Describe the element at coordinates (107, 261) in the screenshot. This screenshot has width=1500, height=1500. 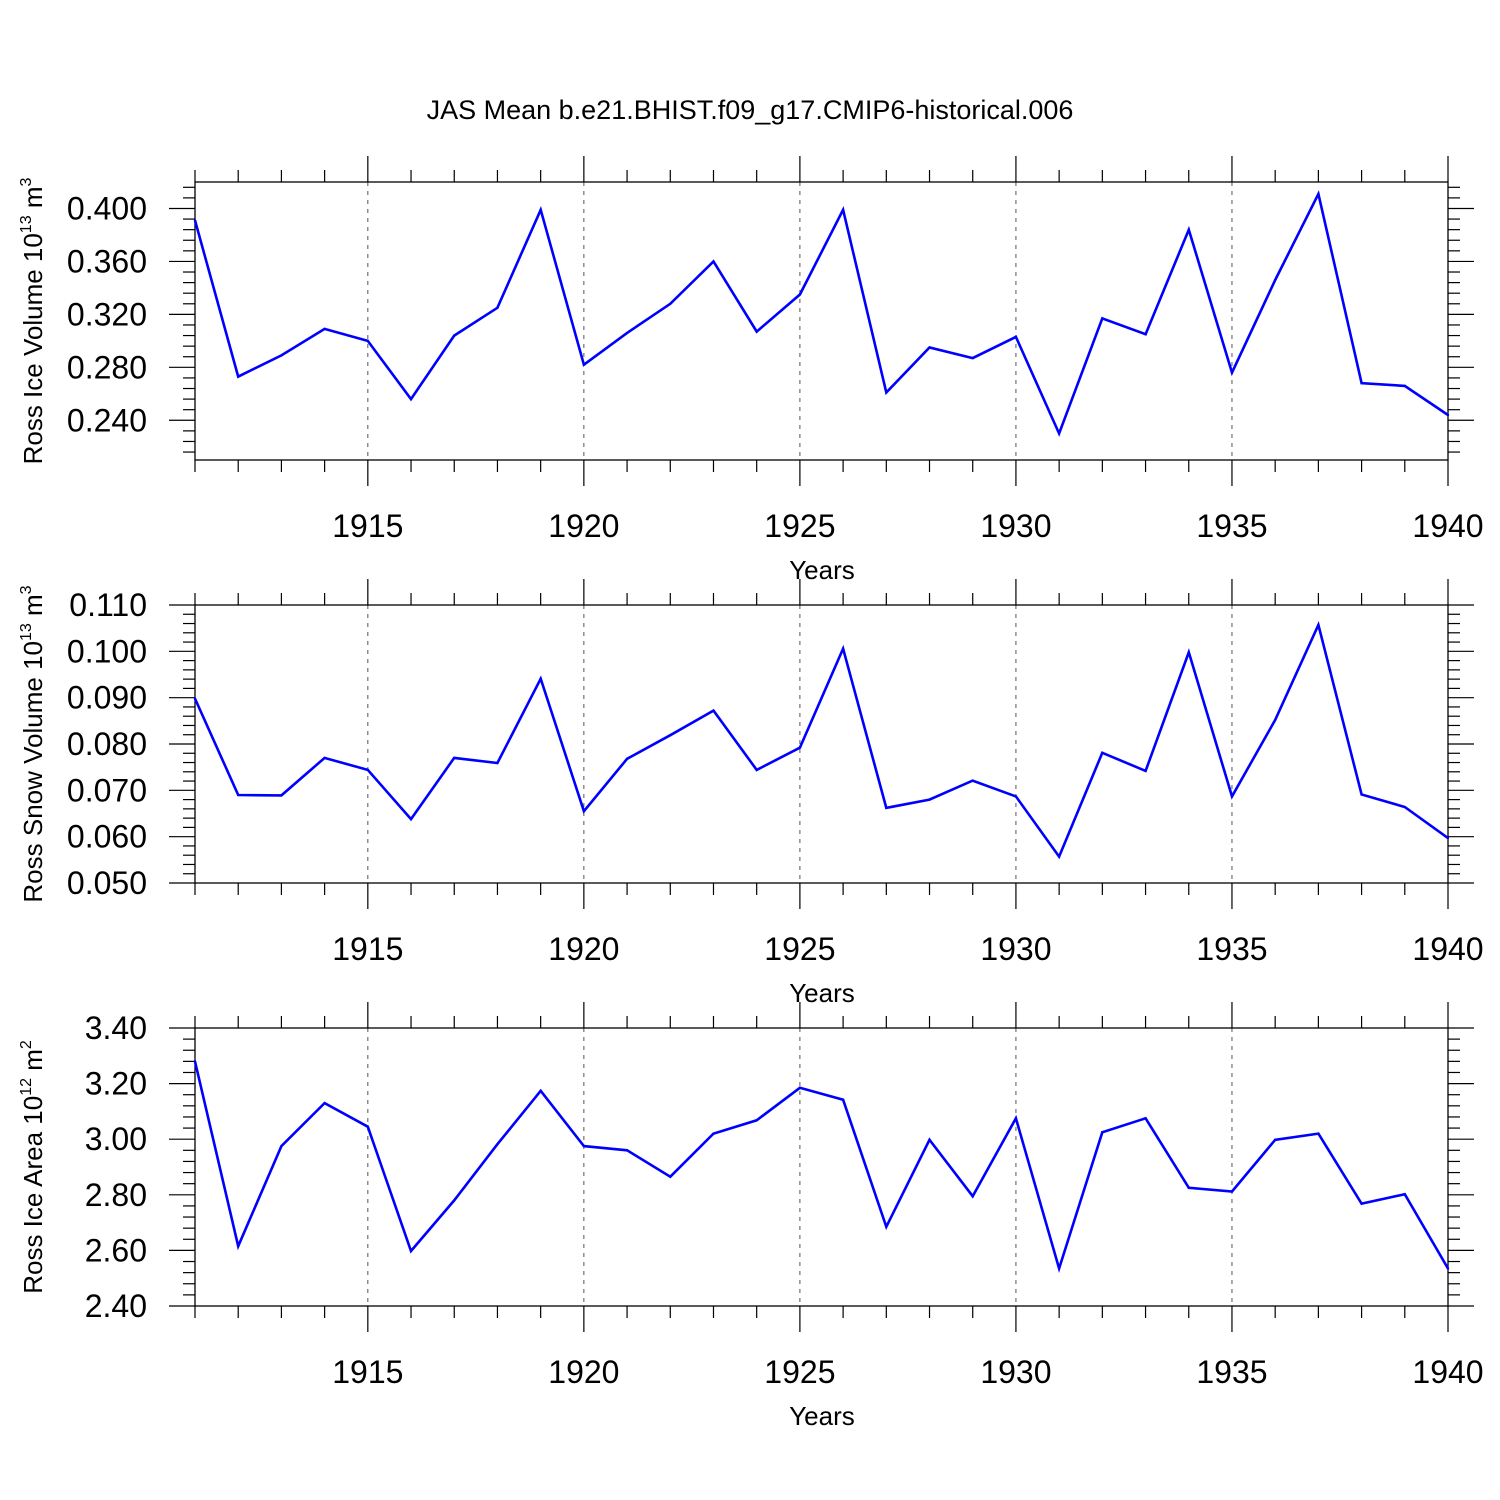
I see `y-tick-label: 0.360` at that location.